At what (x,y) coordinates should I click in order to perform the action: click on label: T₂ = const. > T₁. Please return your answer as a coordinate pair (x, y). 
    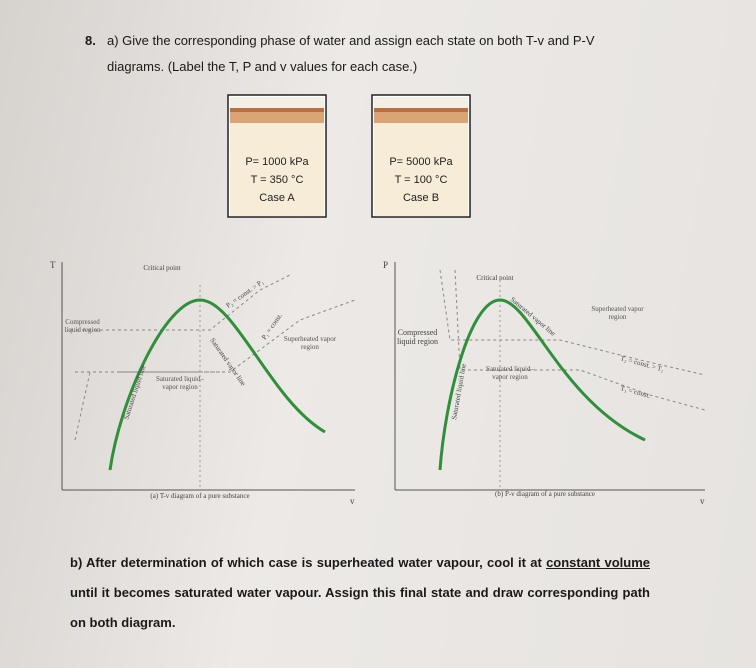
    Looking at the image, I should click on (641, 363).